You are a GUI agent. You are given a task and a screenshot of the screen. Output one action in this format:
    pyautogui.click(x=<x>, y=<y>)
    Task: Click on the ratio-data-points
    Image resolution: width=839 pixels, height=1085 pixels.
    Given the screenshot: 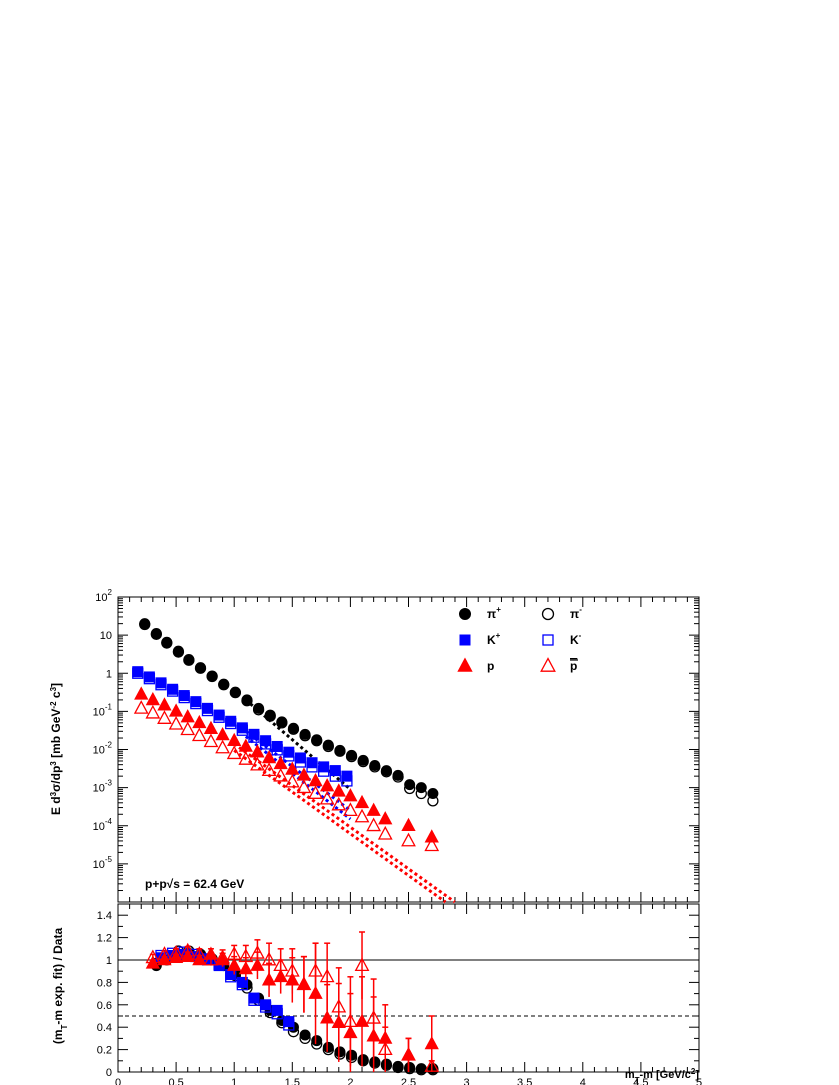 What is the action you would take?
    pyautogui.click(x=292, y=1003)
    